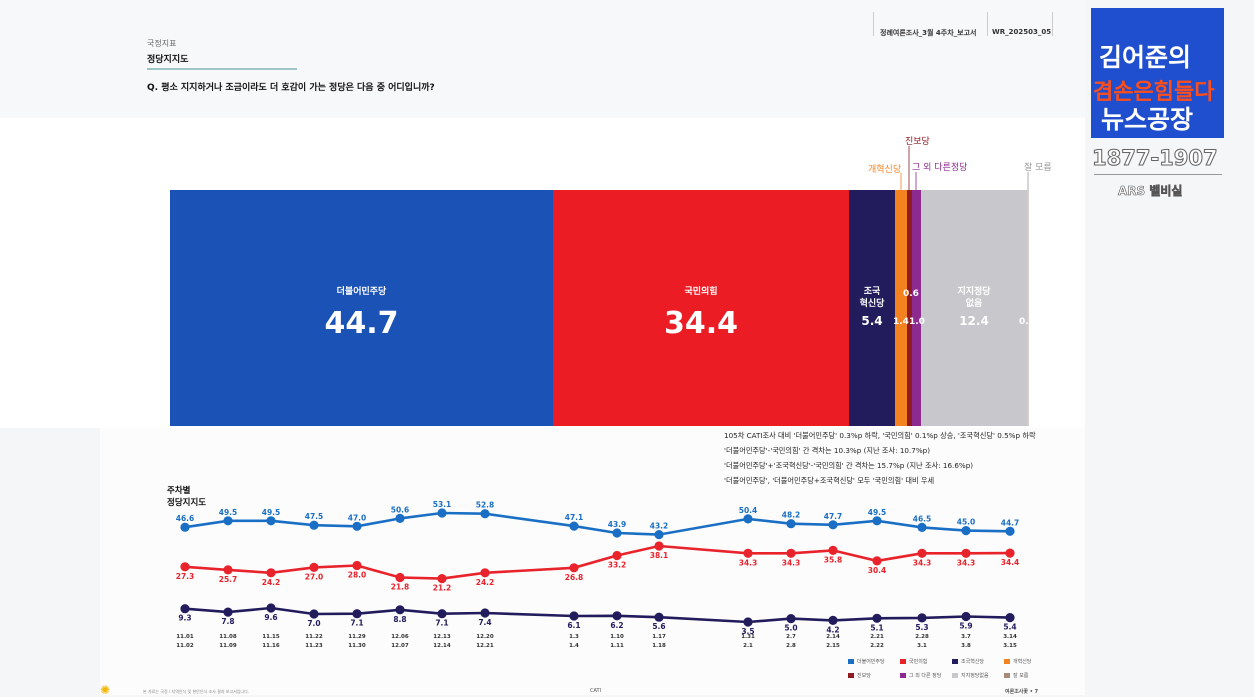  I want to click on data-label: 35.8, so click(833, 559).